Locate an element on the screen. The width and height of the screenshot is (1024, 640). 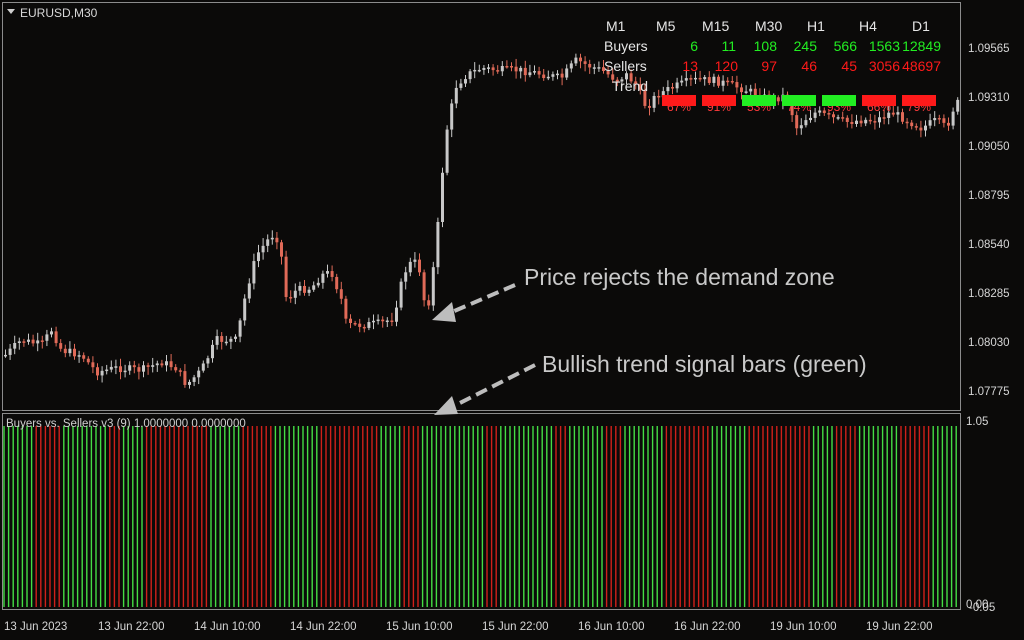
dashboard-buyers-value: 245 is located at coordinates (805, 46).